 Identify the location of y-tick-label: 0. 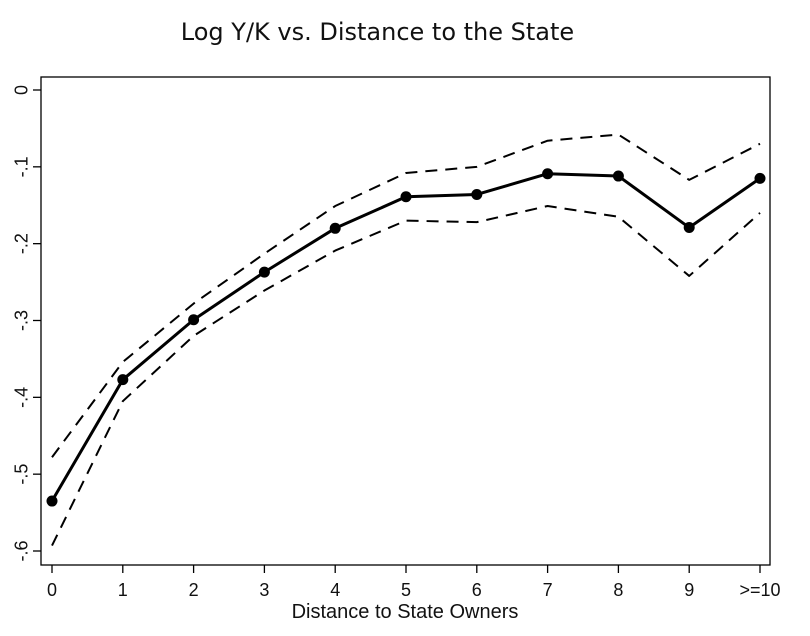
(21, 90).